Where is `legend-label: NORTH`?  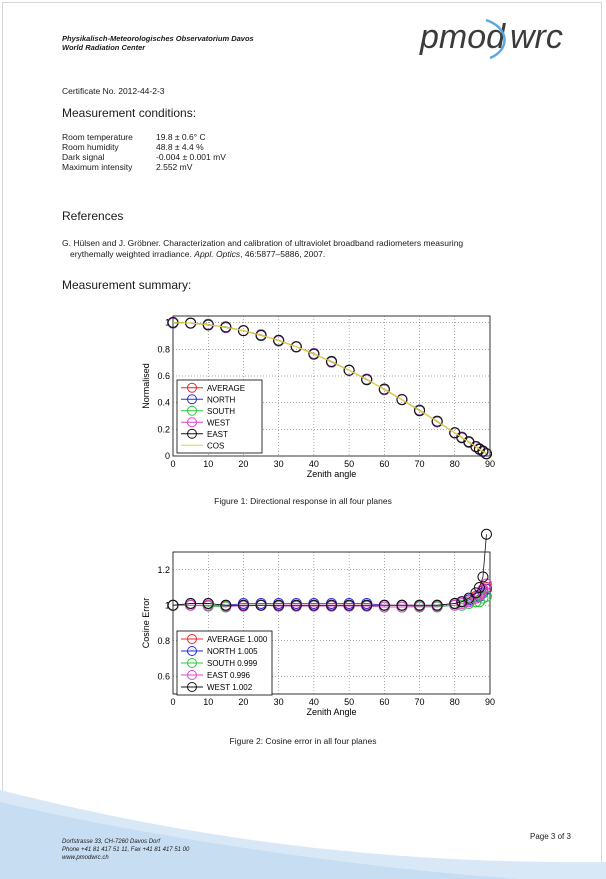 legend-label: NORTH is located at coordinates (221, 399).